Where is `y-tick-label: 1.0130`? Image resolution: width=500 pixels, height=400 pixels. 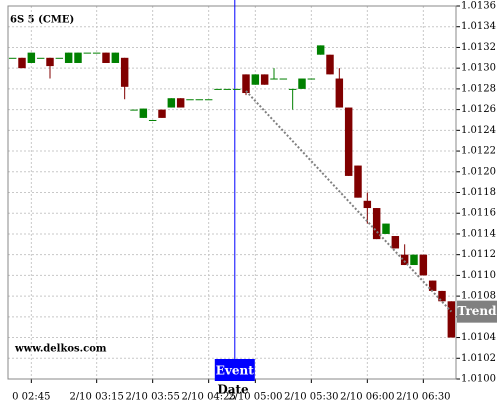 y-tick-label: 1.0130 is located at coordinates (478, 68).